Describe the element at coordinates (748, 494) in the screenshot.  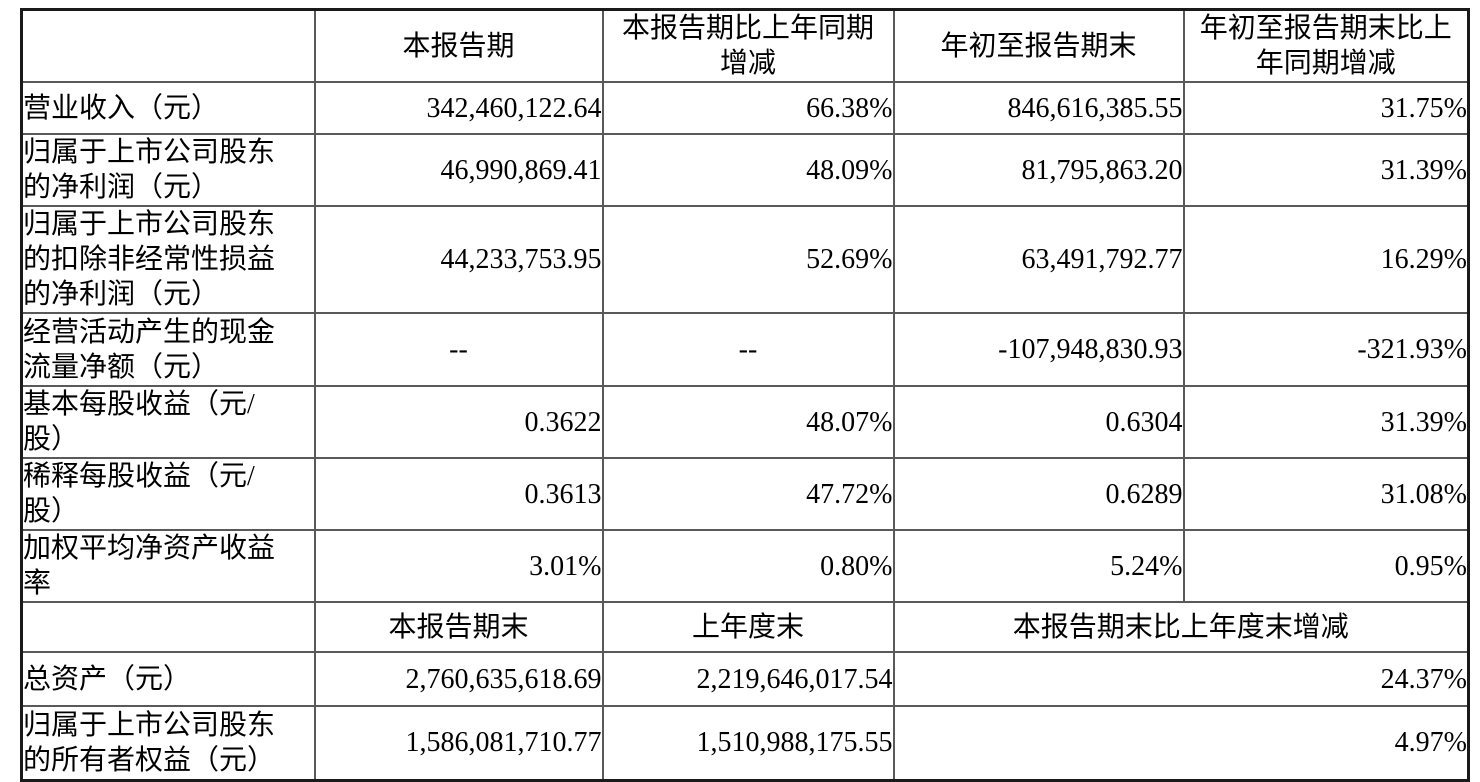
I see `cell-current-yoy: 47.72%` at that location.